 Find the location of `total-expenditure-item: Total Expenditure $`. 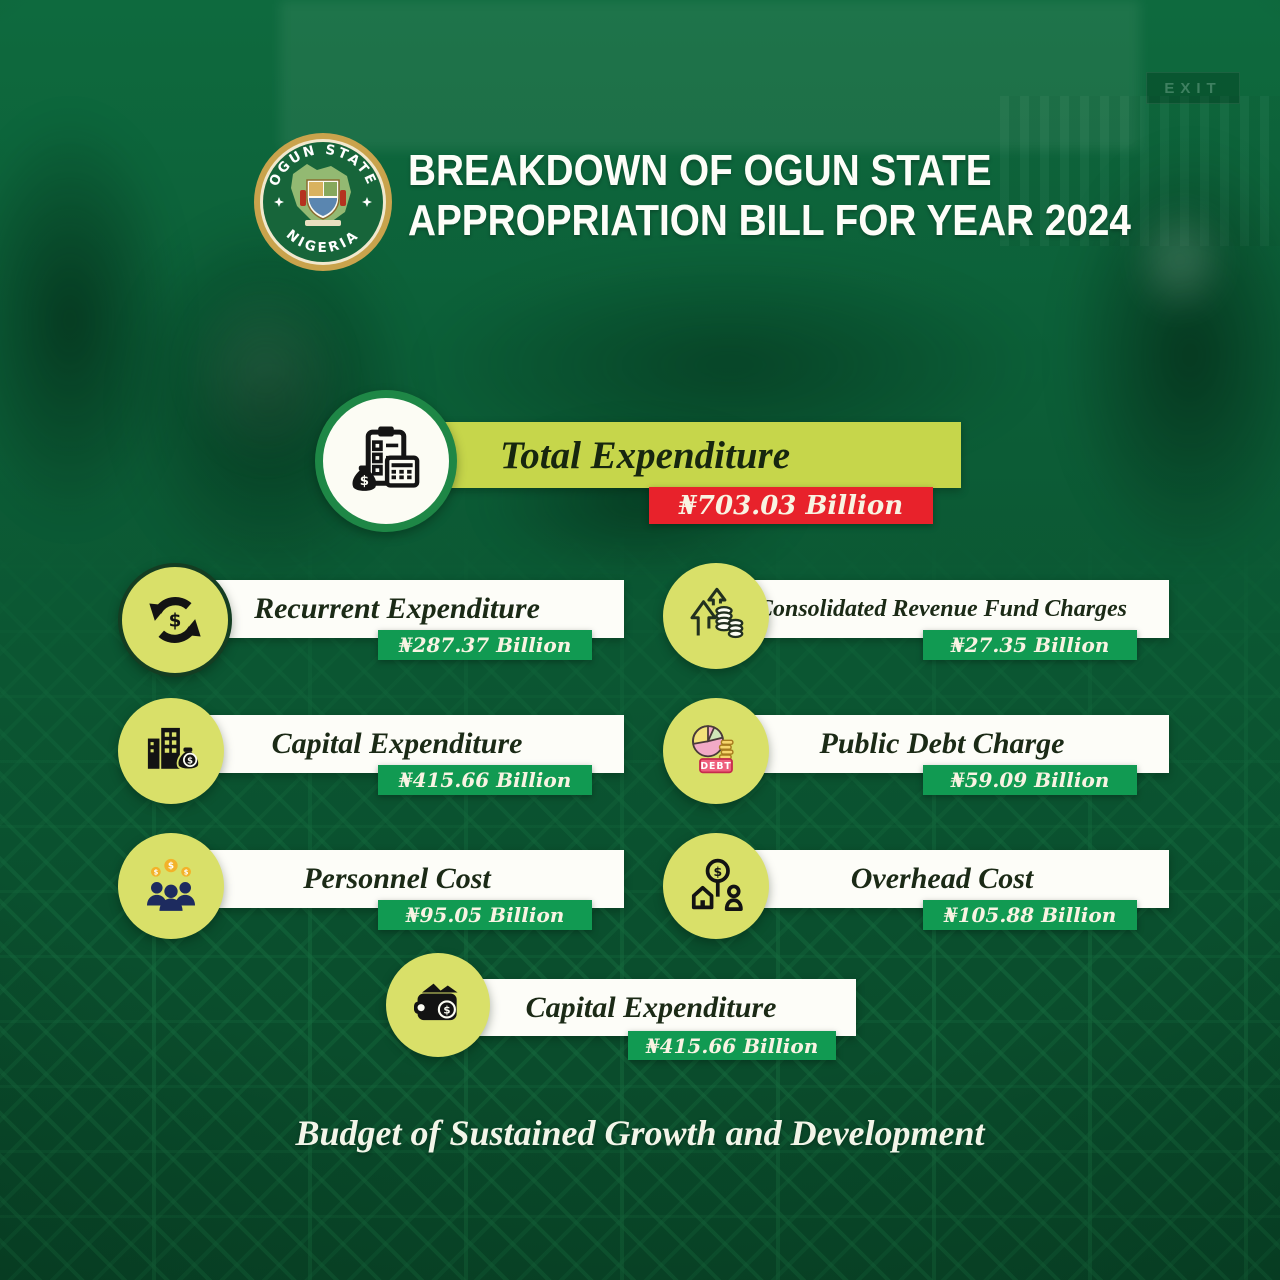

total-expenditure-item: Total Expenditure $ is located at coordinates (639, 464).